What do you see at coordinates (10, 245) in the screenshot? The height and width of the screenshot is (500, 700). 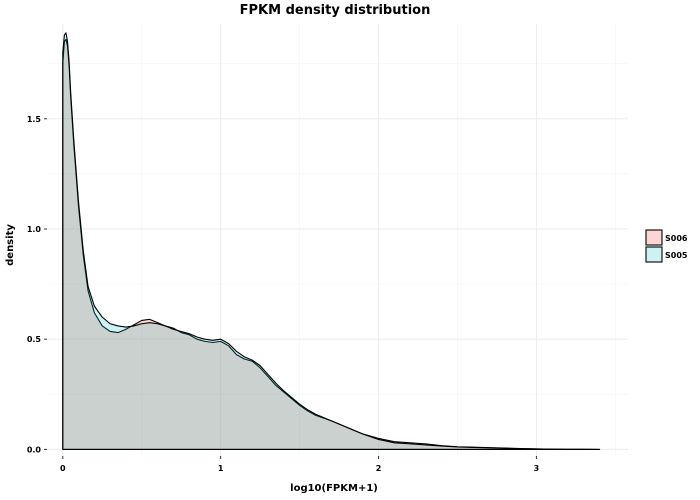 I see `y-axis-label: density` at bounding box center [10, 245].